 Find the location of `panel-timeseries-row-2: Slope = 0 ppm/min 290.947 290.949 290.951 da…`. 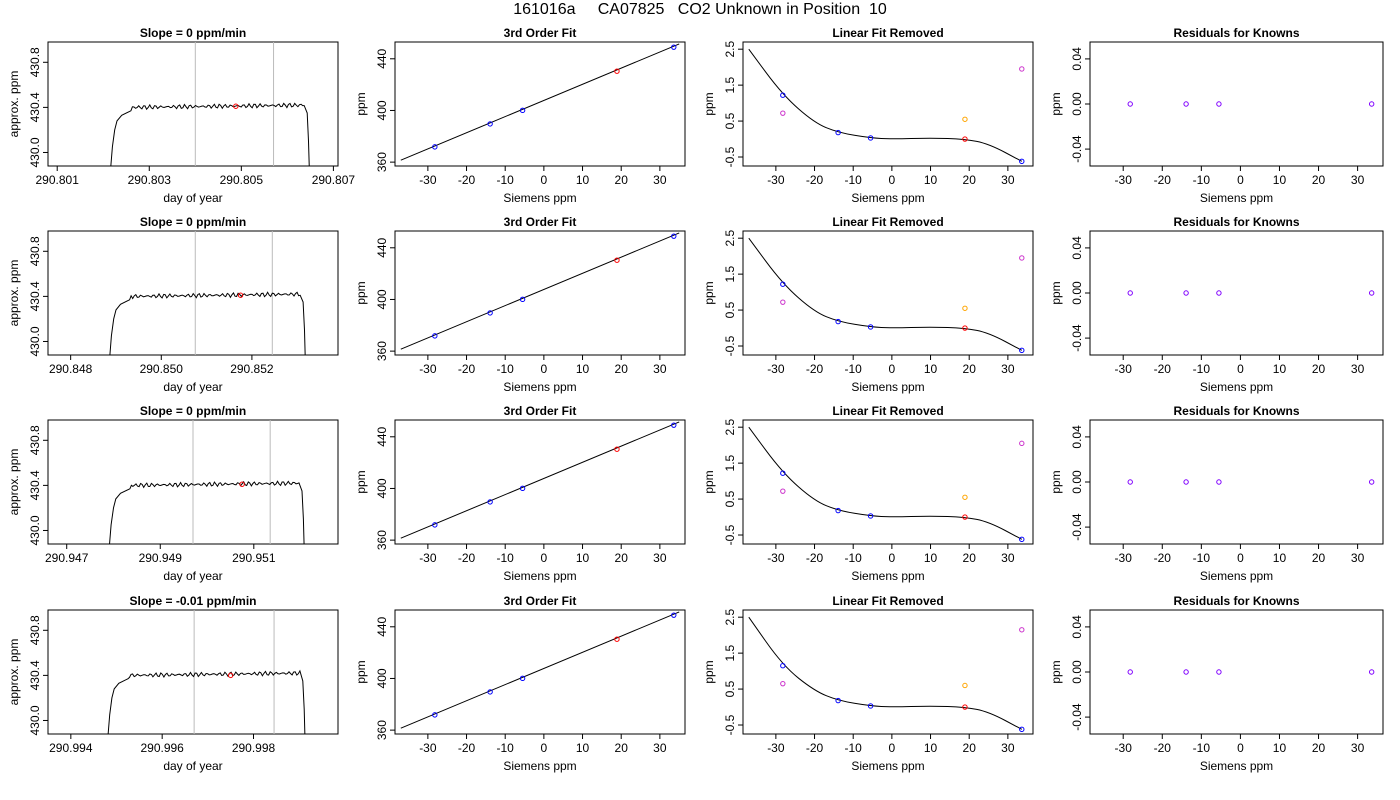

panel-timeseries-row-2: Slope = 0 ppm/min 290.947 290.949 290.951 da… is located at coordinates (173, 493).